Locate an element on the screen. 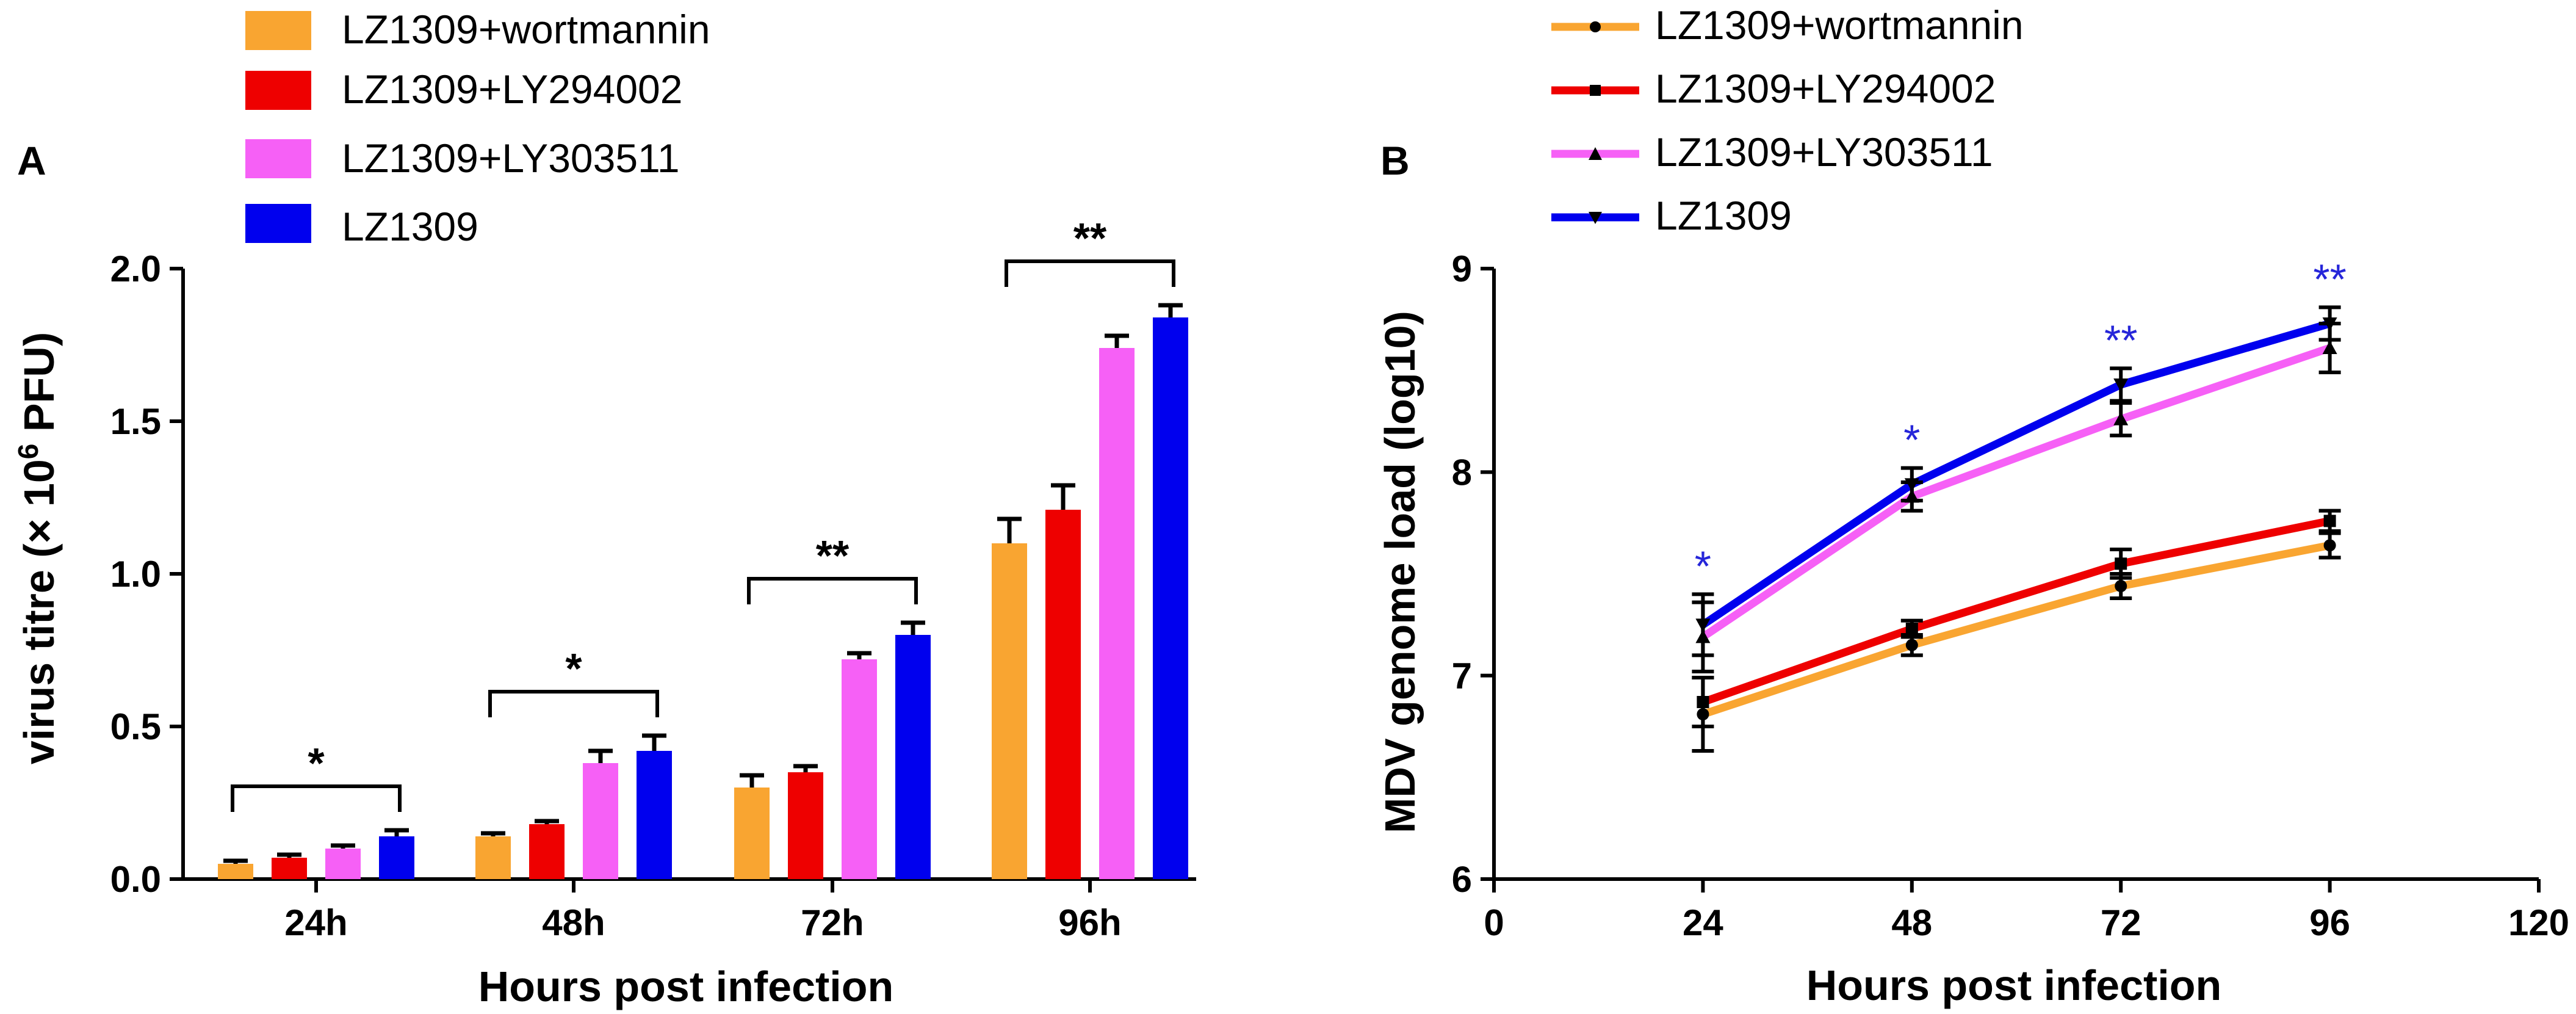 The image size is (2576, 1014). panel-b-letter: B is located at coordinates (1395, 160).